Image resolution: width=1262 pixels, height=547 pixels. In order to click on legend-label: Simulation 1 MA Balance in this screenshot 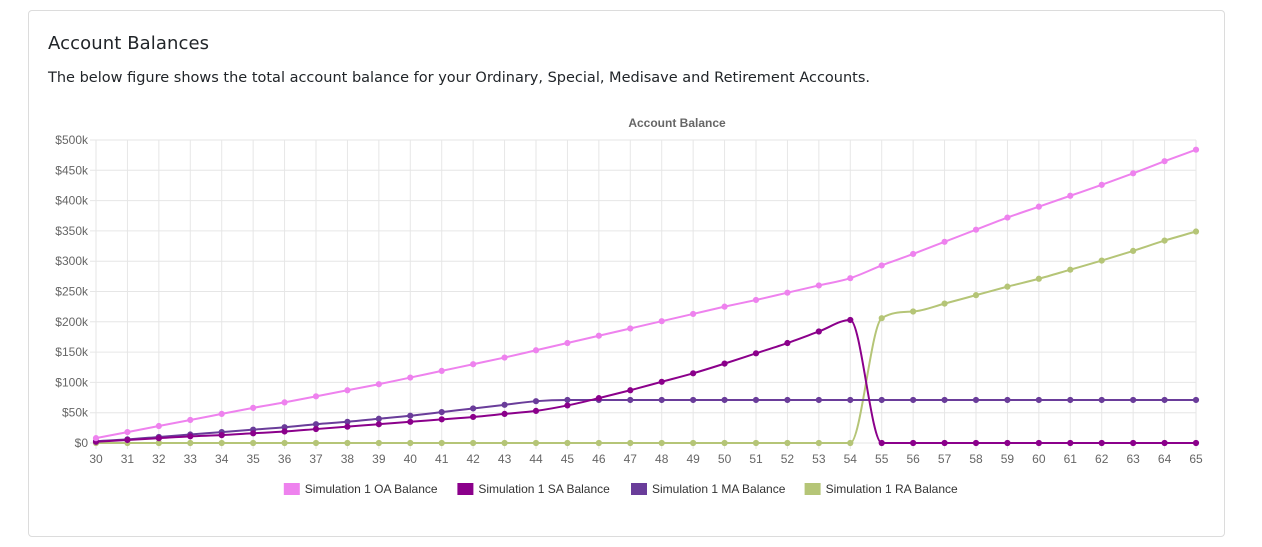, I will do `click(719, 489)`.